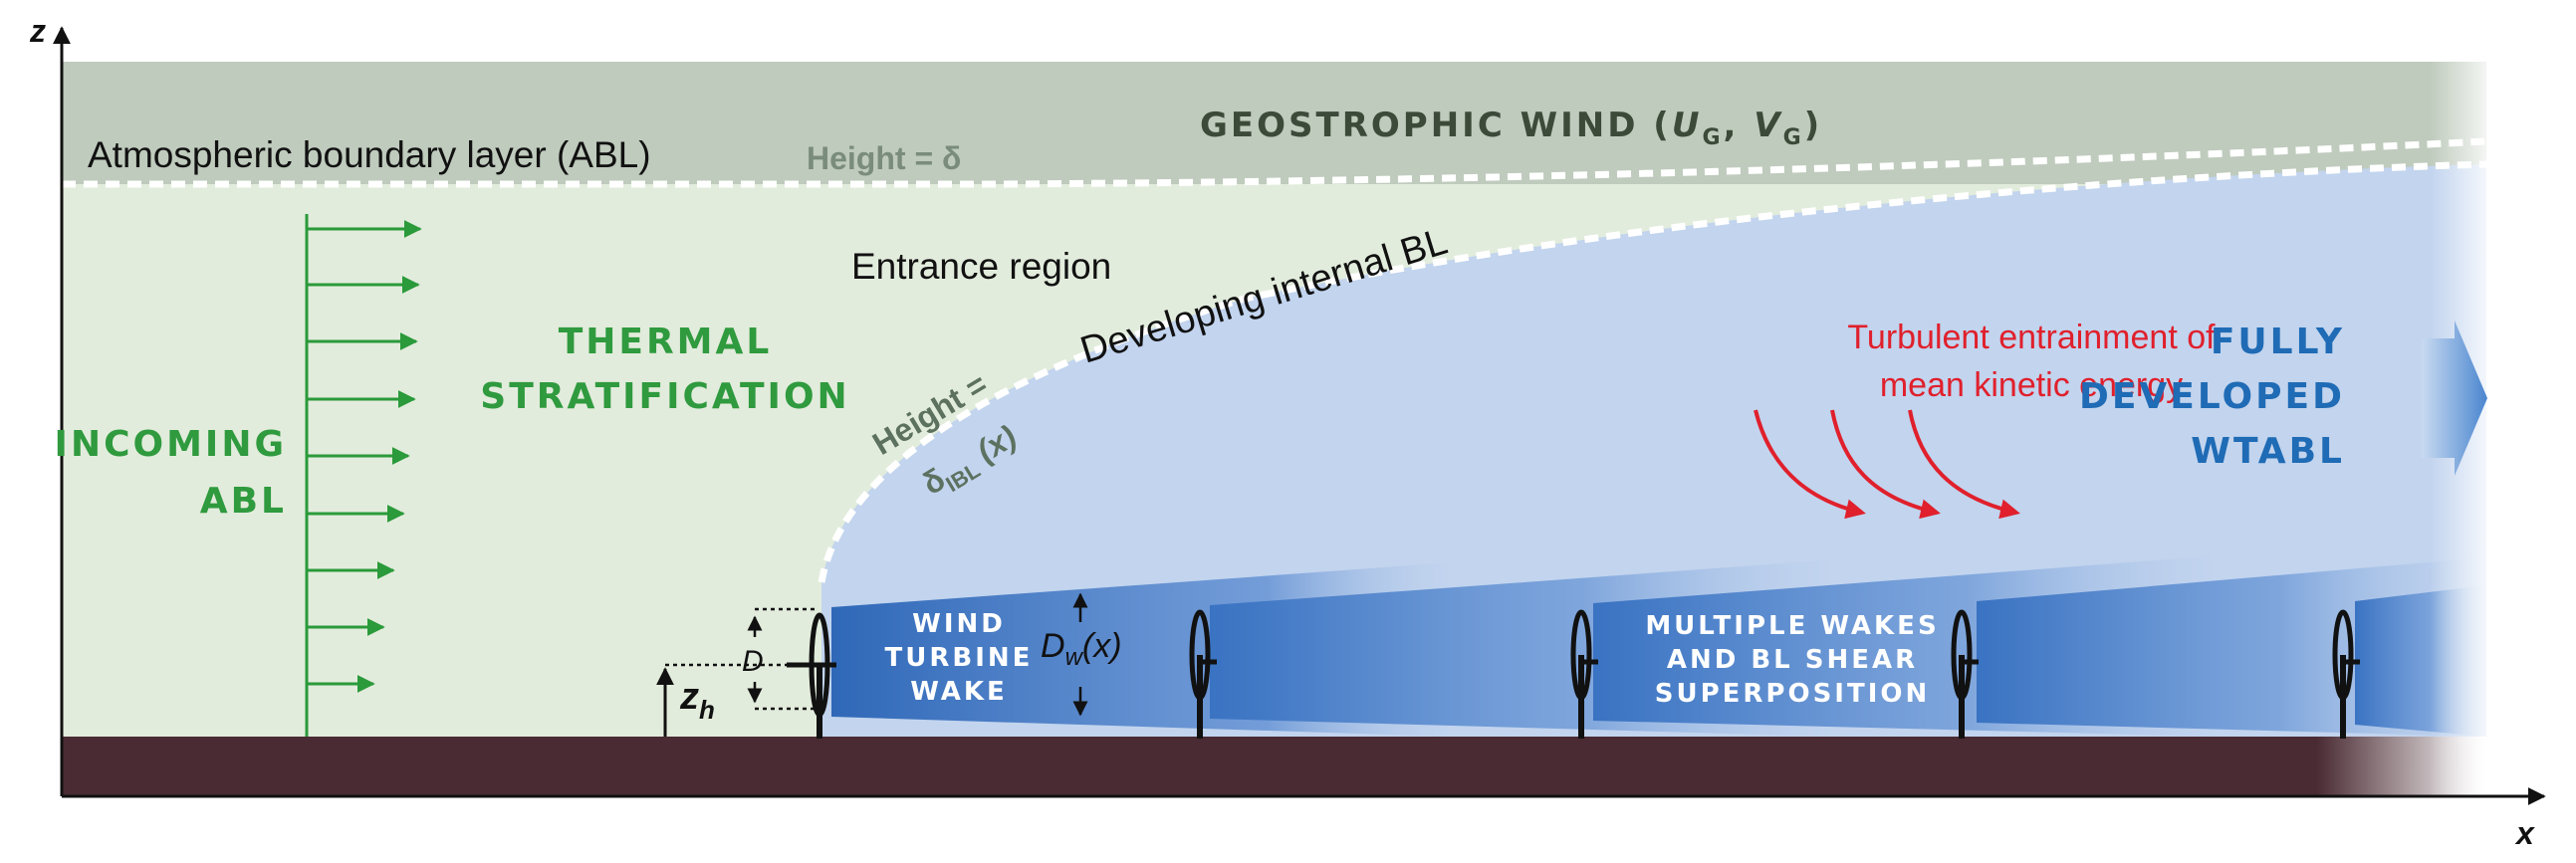 The image size is (2576, 863). Describe the element at coordinates (666, 342) in the screenshot. I see `thermal-stratification-line1: THERMAL` at that location.